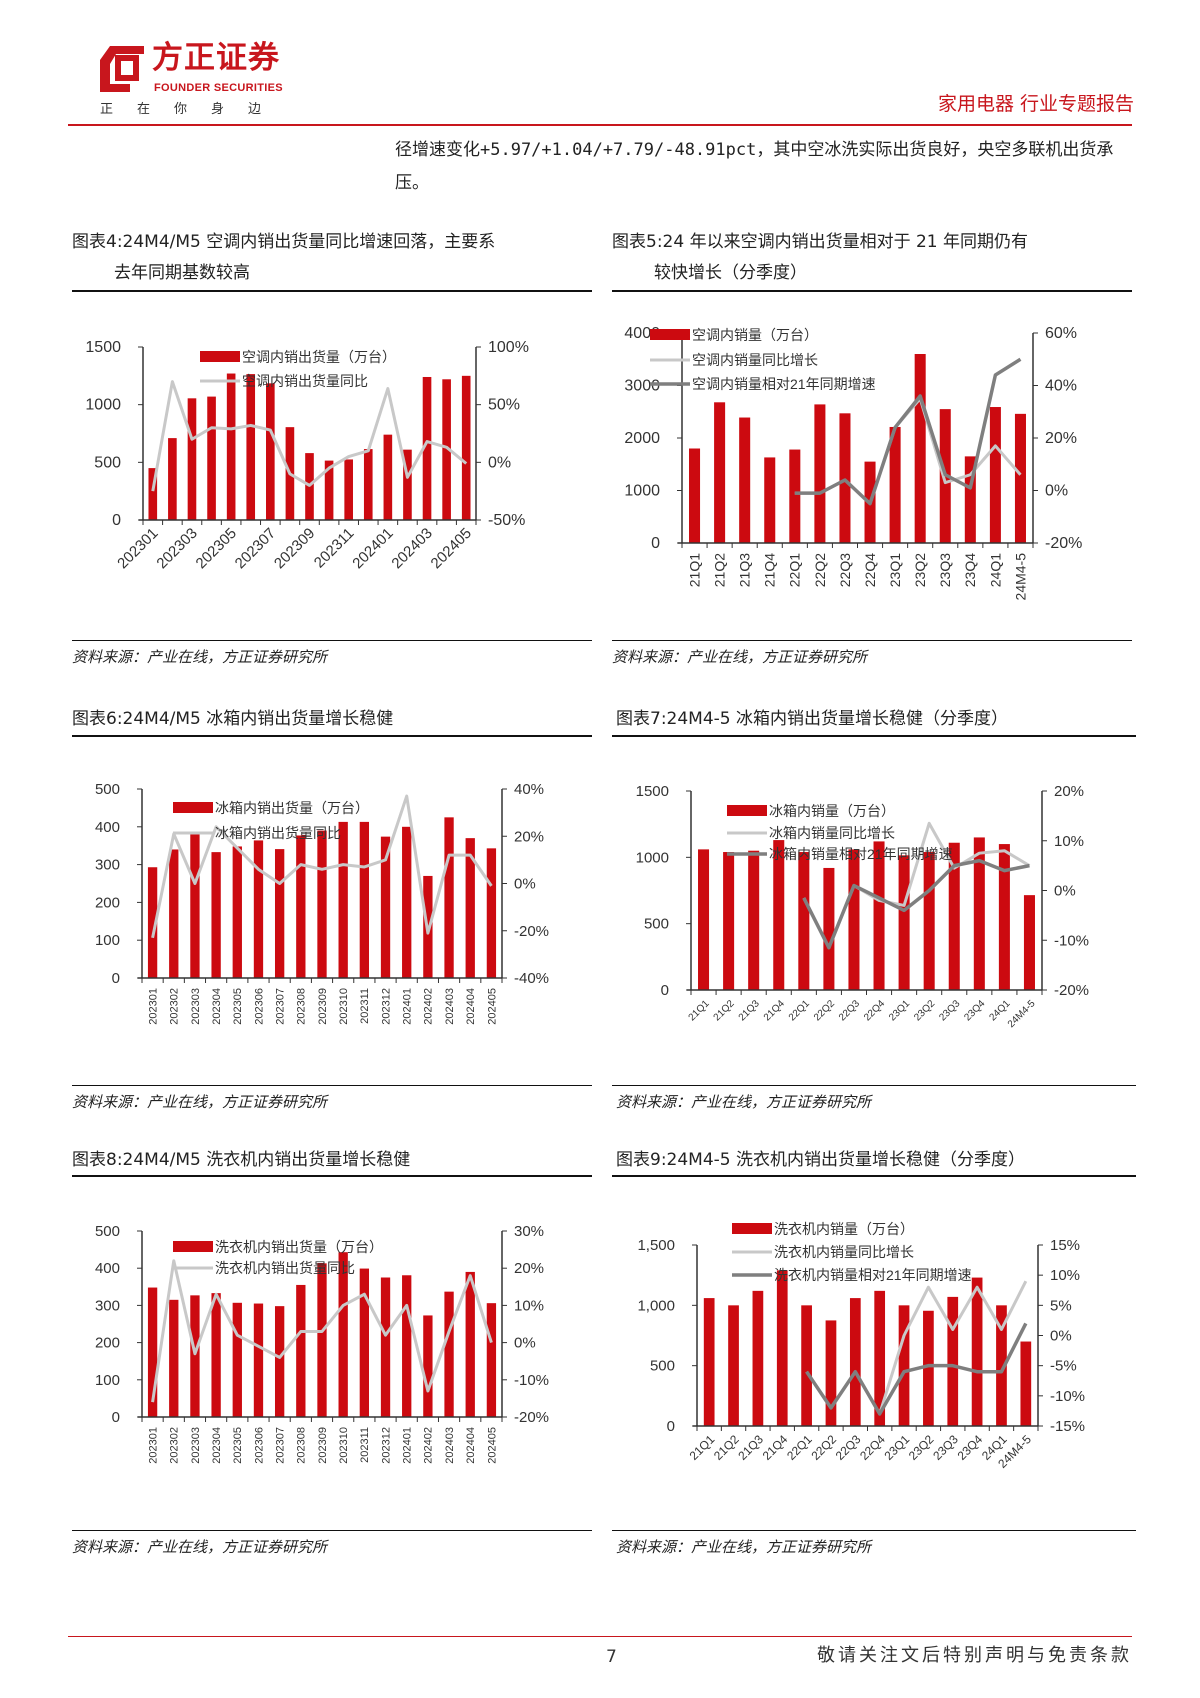 This screenshot has height=1698, width=1200. Describe the element at coordinates (744, 1547) in the screenshot. I see `figure-9-source: 资料来源：产业在线，方正证券研究所` at that location.